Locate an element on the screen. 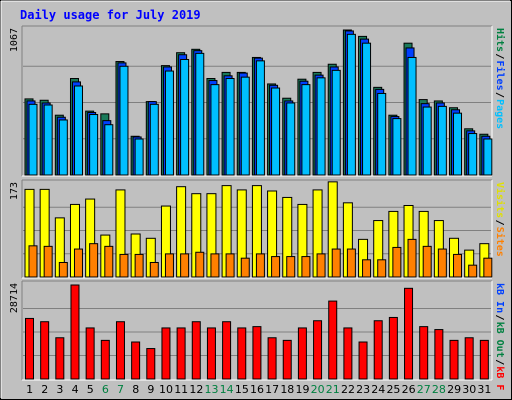 The height and width of the screenshot is (400, 512). chart-title: Daily usage for July 2019 is located at coordinates (110, 15).